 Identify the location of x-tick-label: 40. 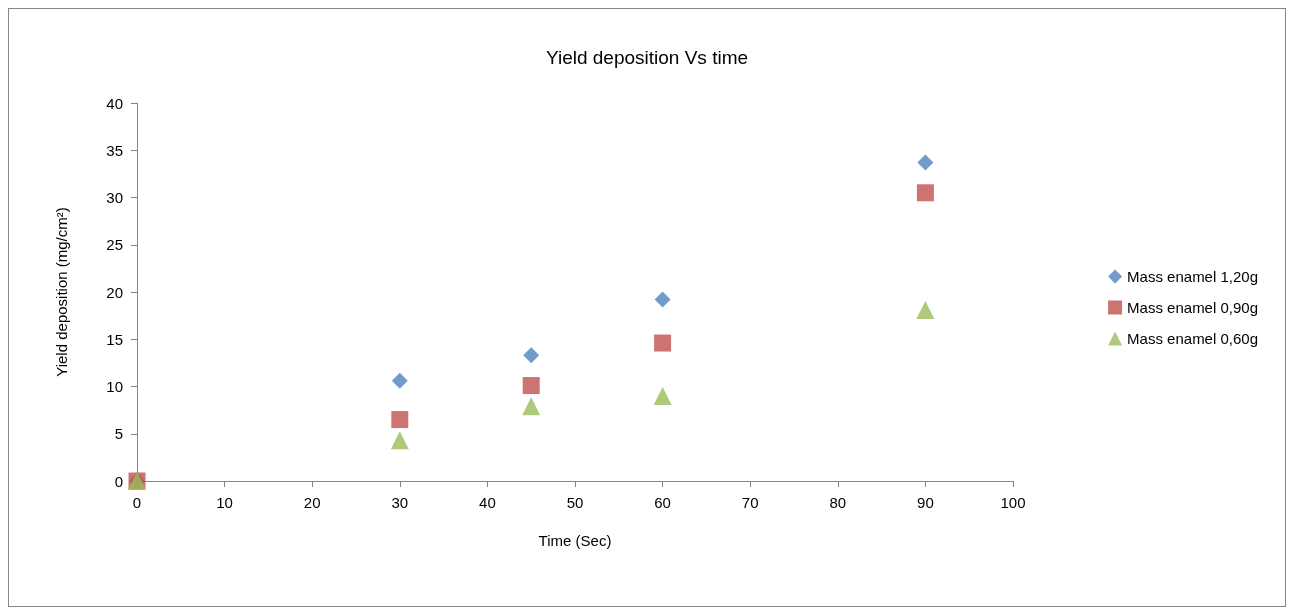
(487, 502).